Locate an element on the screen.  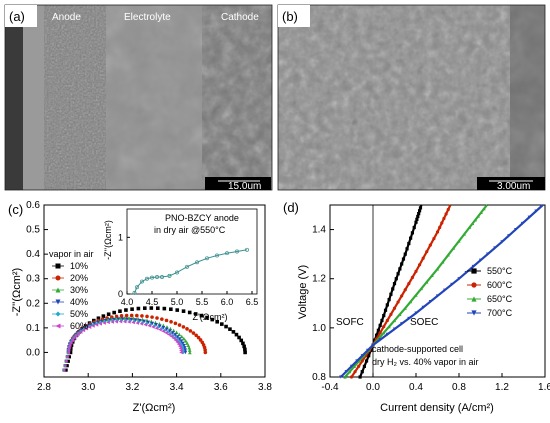
y-tick-label: 1.0 is located at coordinates (319, 328).